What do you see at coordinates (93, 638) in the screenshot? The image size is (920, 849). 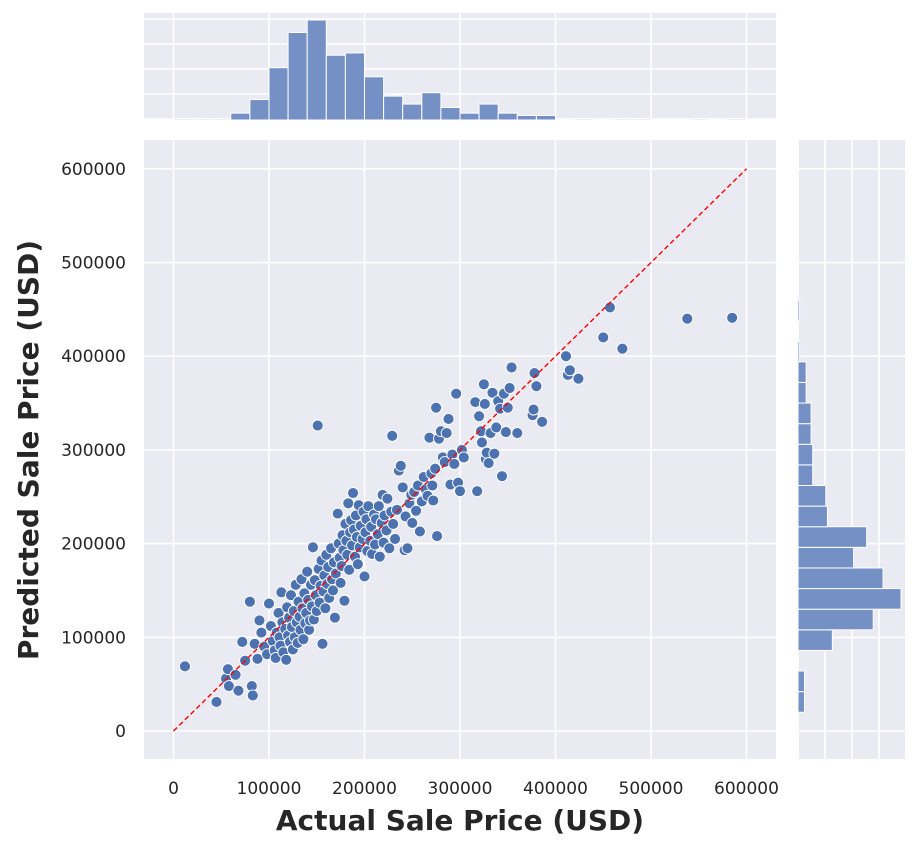 I see `y-tick-label: 100000` at bounding box center [93, 638].